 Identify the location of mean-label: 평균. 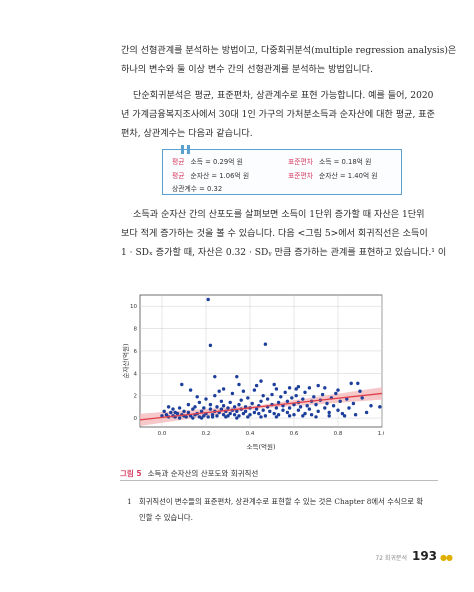
(178, 162).